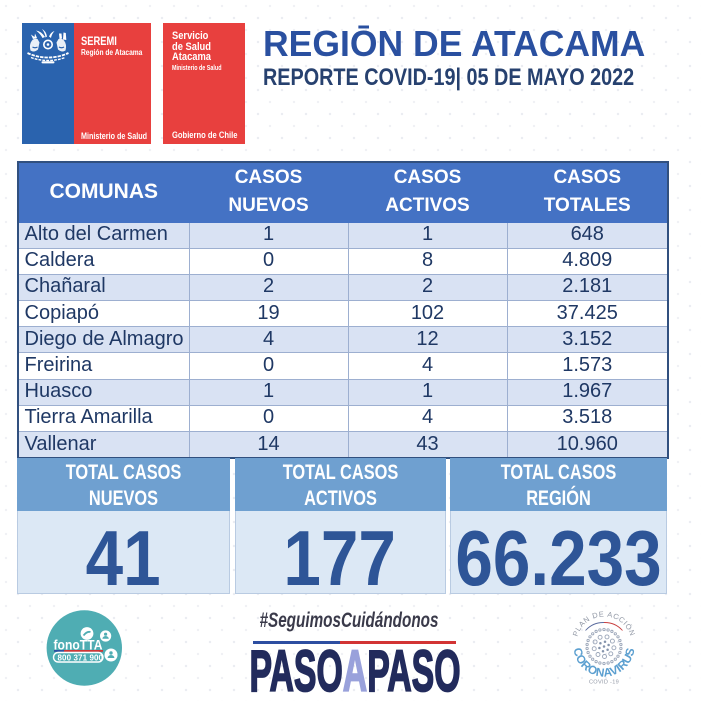 The image size is (701, 701). What do you see at coordinates (604, 623) in the screenshot?
I see `svg-text: PLAN DE ACCIÓN` at bounding box center [604, 623].